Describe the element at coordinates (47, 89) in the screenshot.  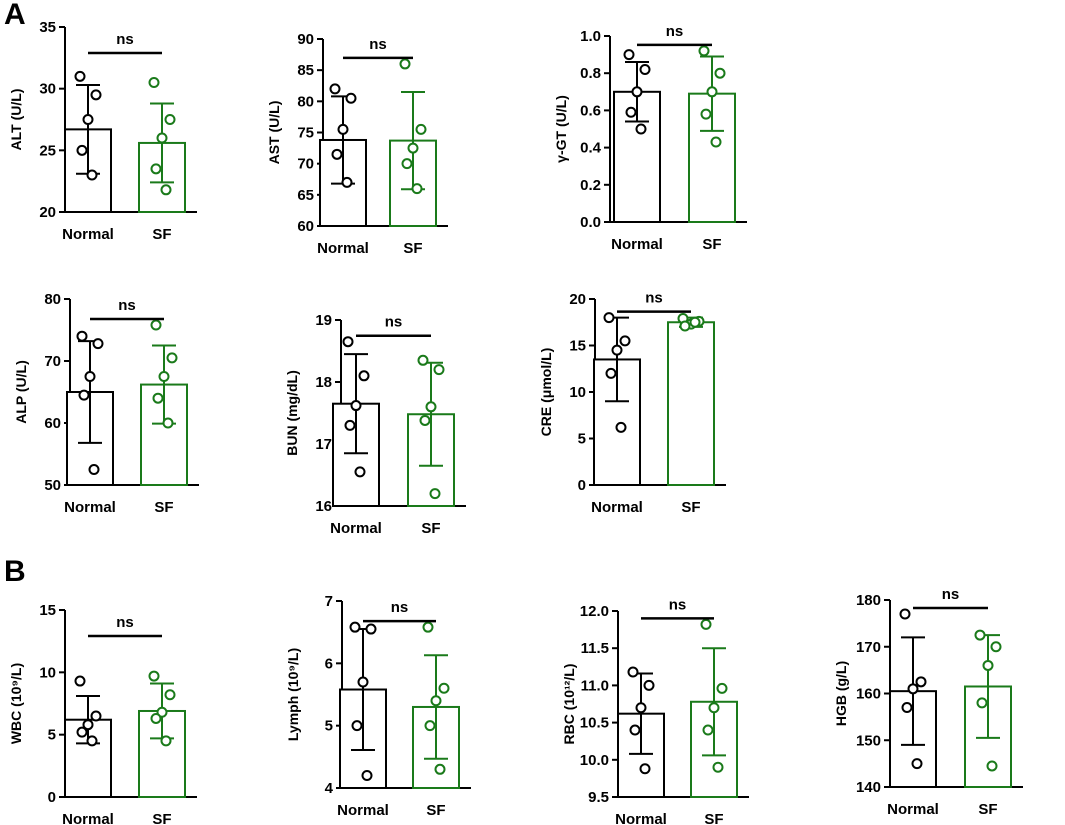
I see `alt-tick-label: 30` at that location.